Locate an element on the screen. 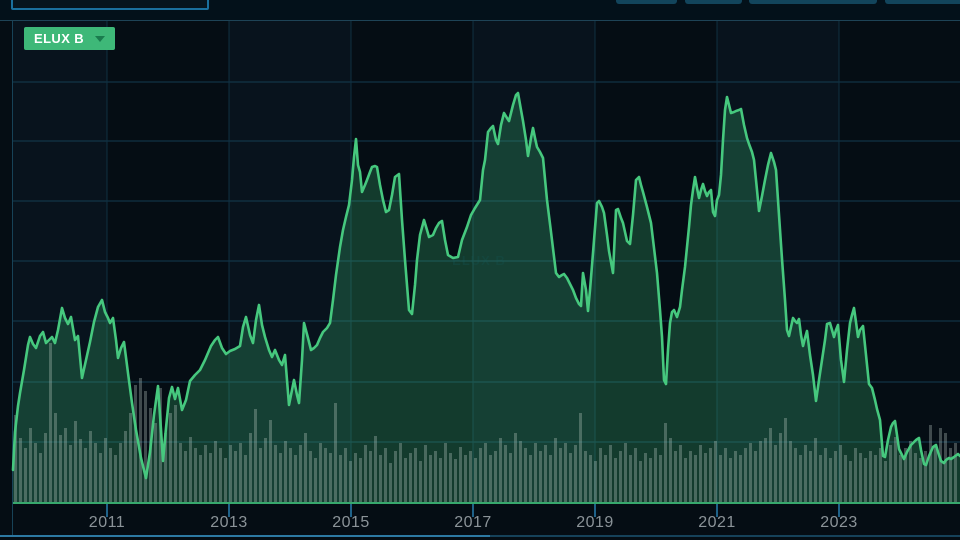 This screenshot has height=540, width=960. x-axis: 2011 2013 2015 2017 2019 2021 2023 is located at coordinates (480, 519).